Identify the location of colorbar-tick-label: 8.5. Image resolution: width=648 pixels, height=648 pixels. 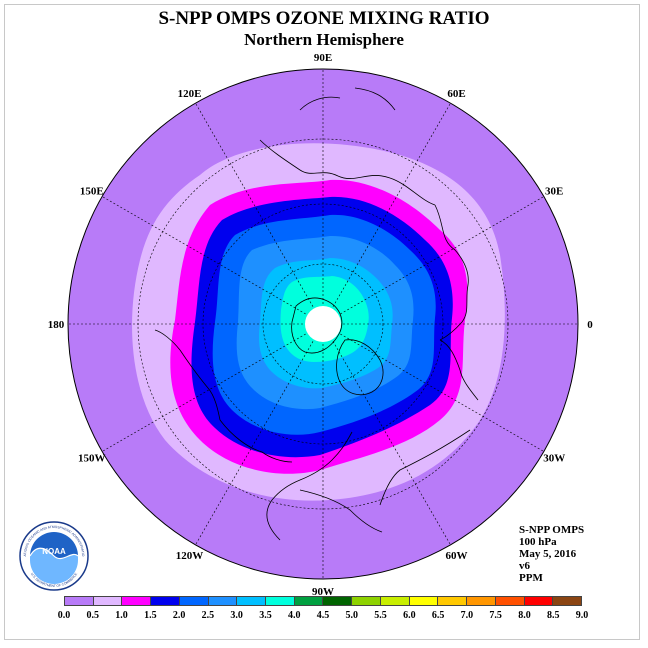
(553, 615).